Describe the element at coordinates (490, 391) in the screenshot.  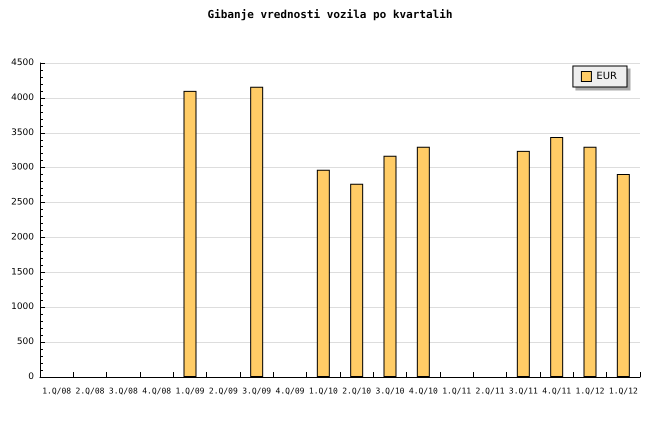
I see `x-tick-label: 2.Q/11` at that location.